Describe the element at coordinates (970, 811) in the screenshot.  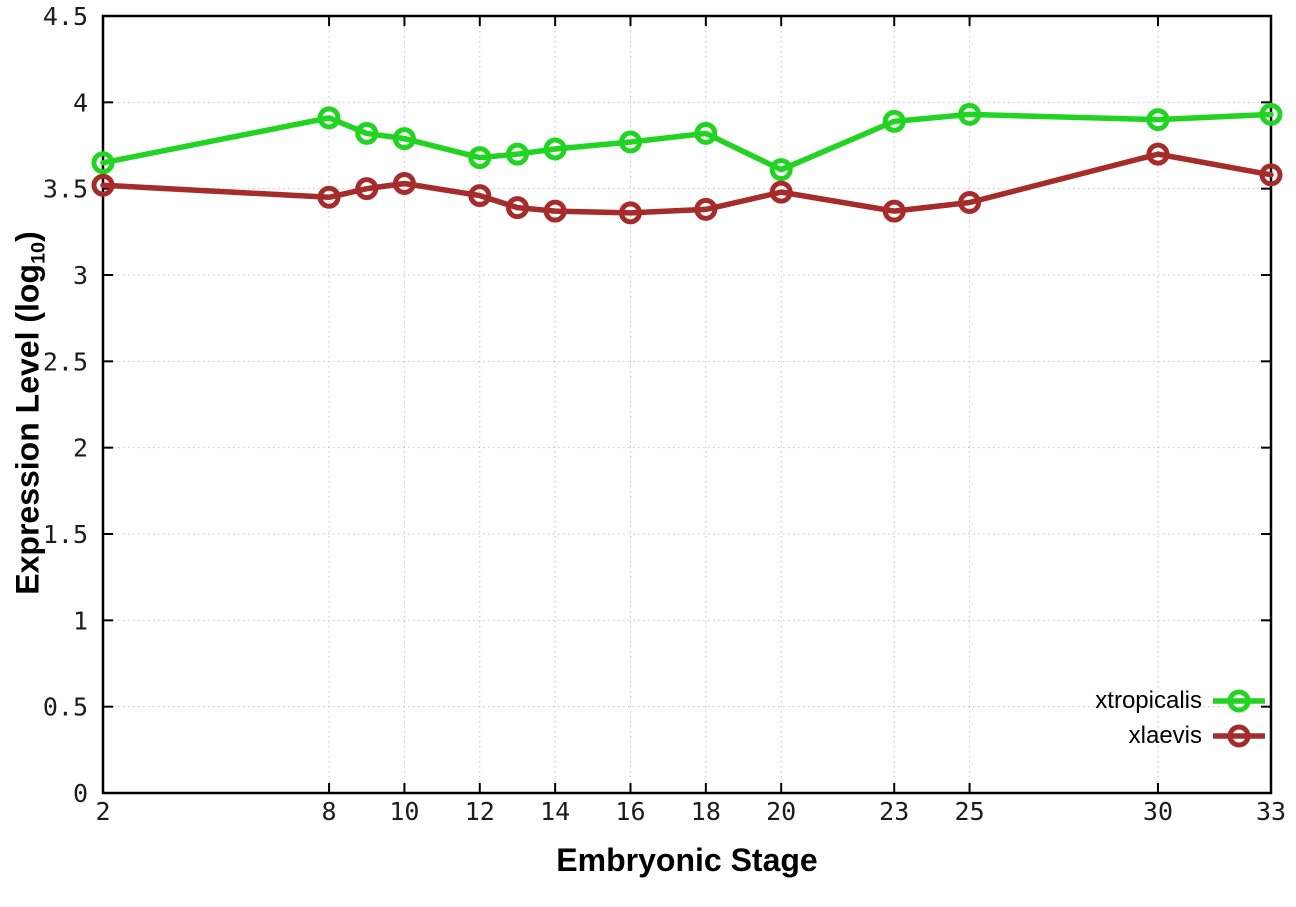
I see `x-tick-label: 25` at that location.